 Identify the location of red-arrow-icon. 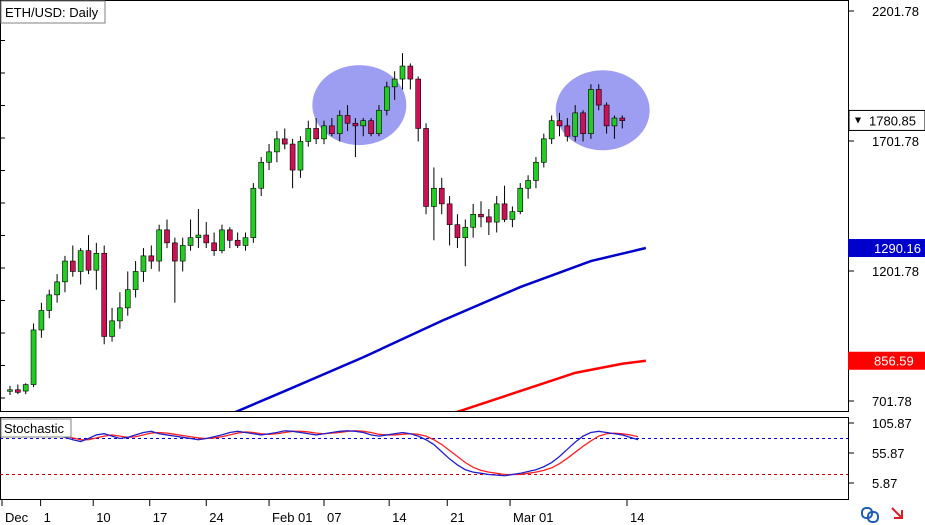
(897, 513).